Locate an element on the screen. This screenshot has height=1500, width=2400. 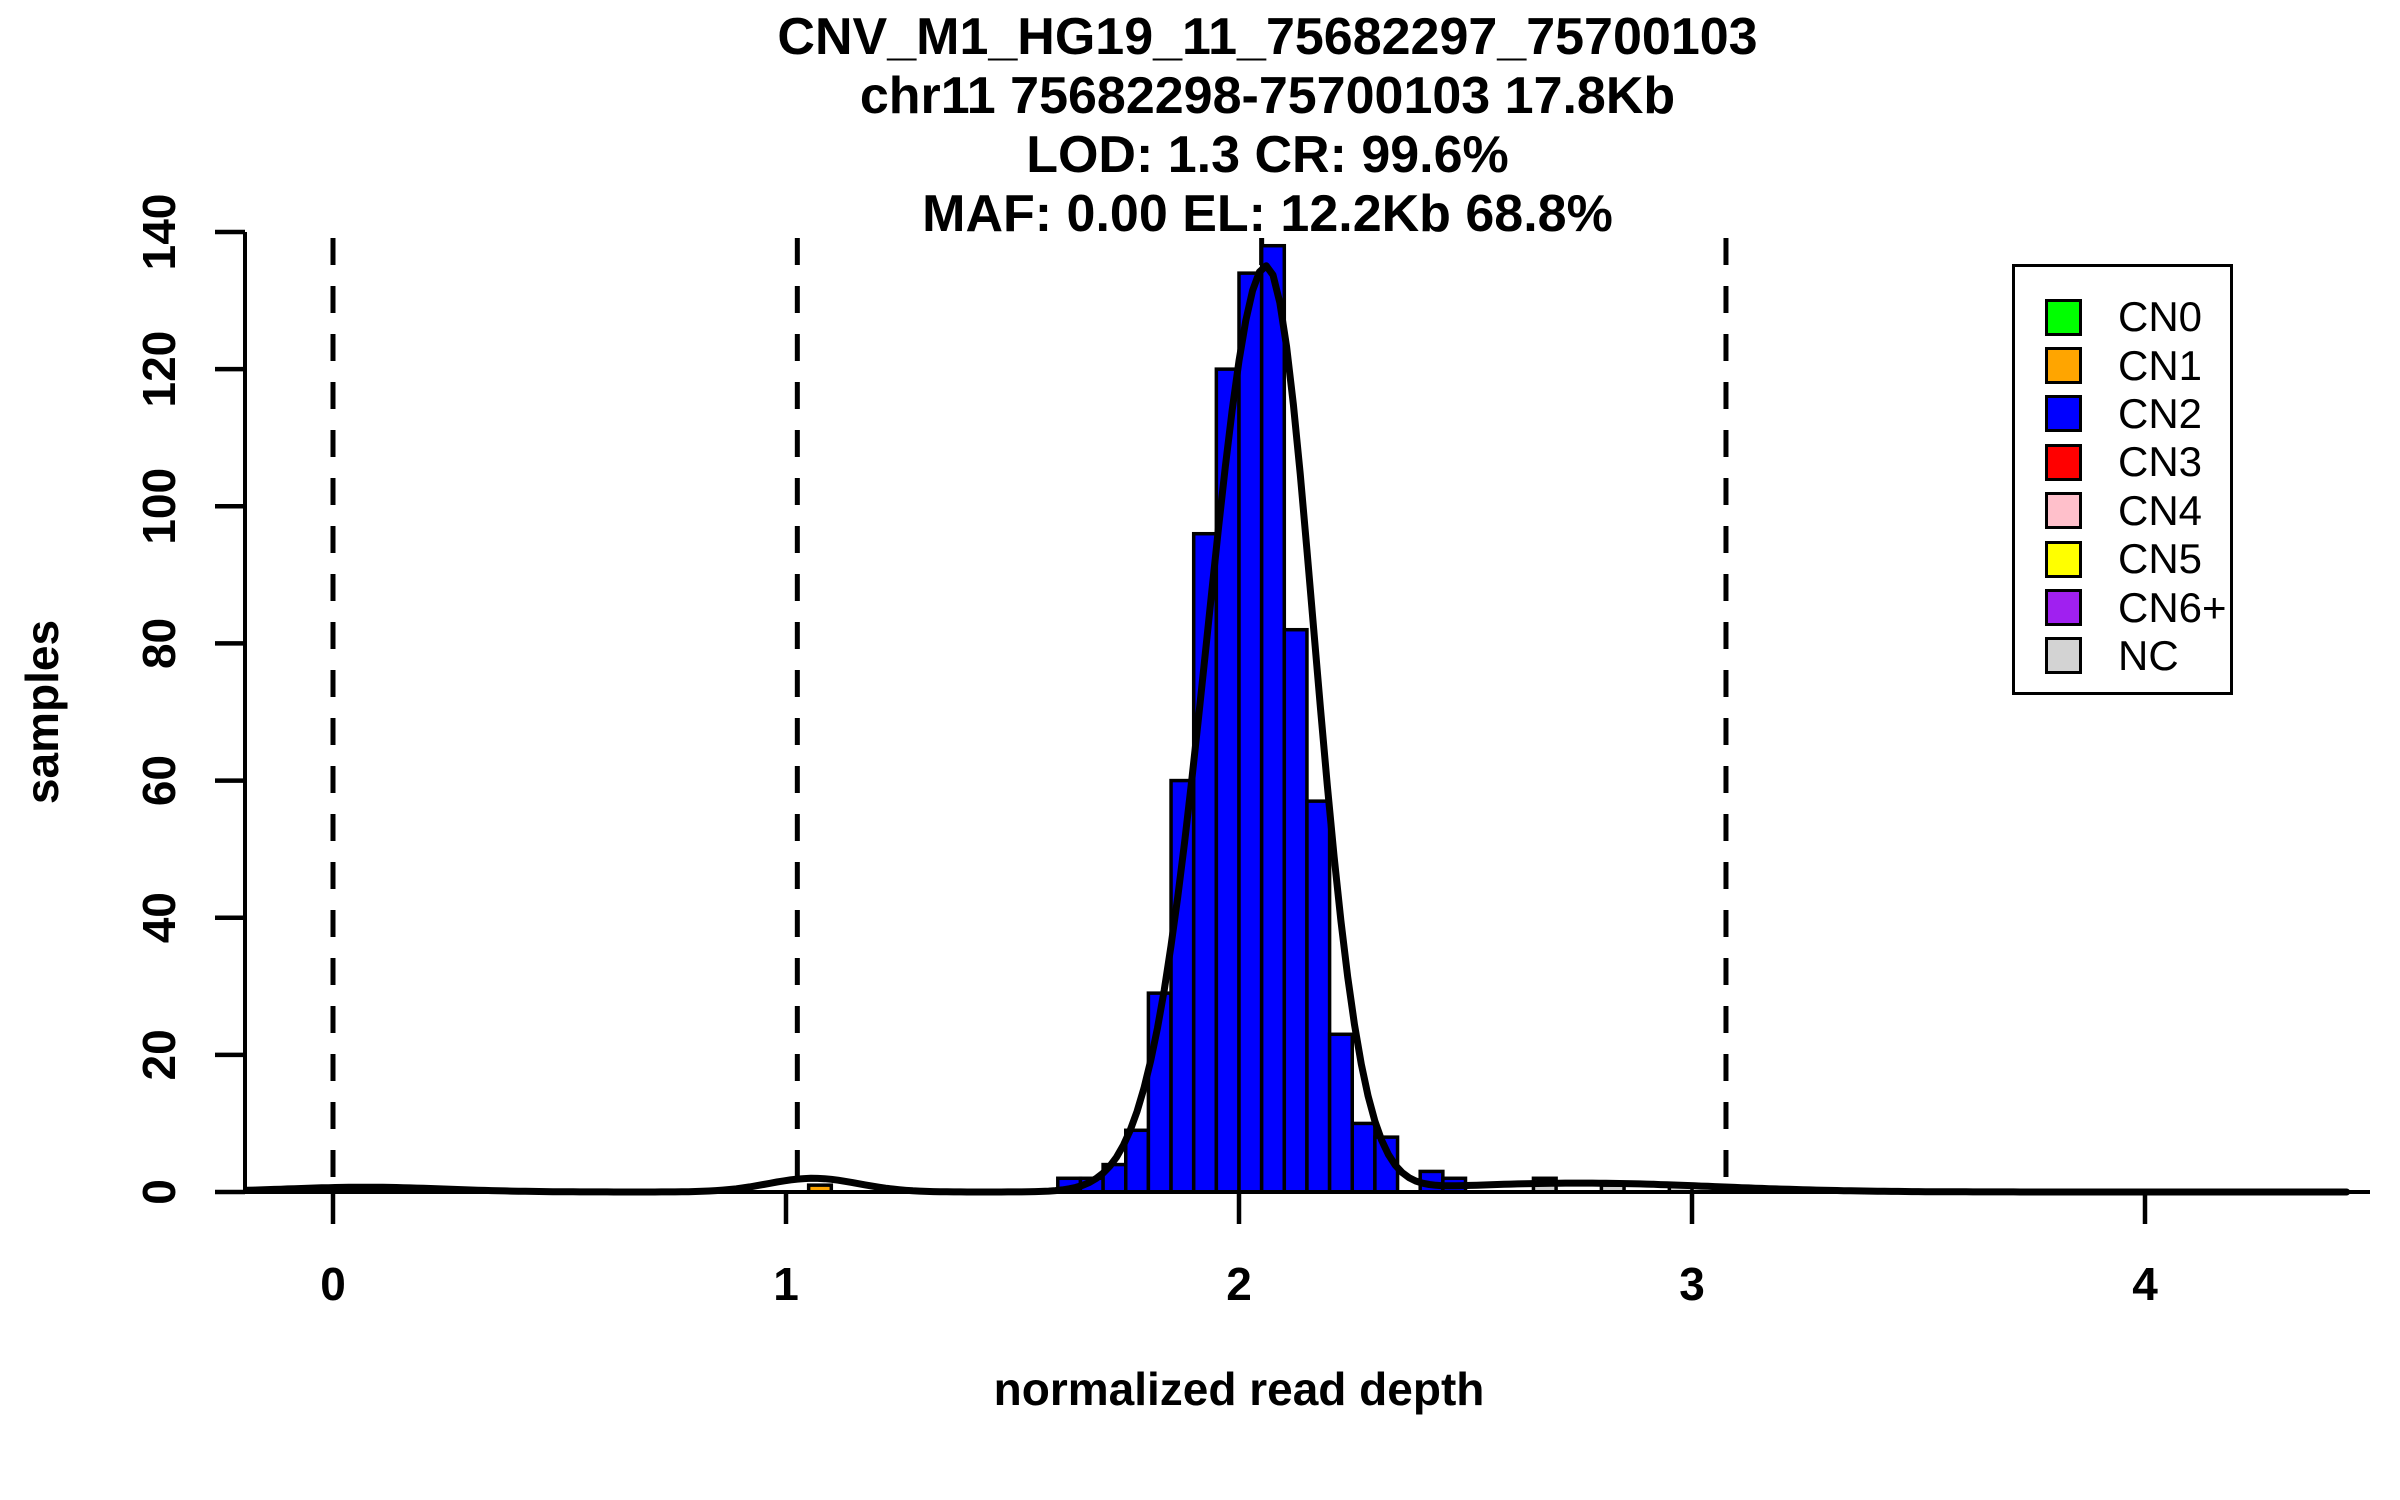
y-tick-label: 140 is located at coordinates (159, 232).